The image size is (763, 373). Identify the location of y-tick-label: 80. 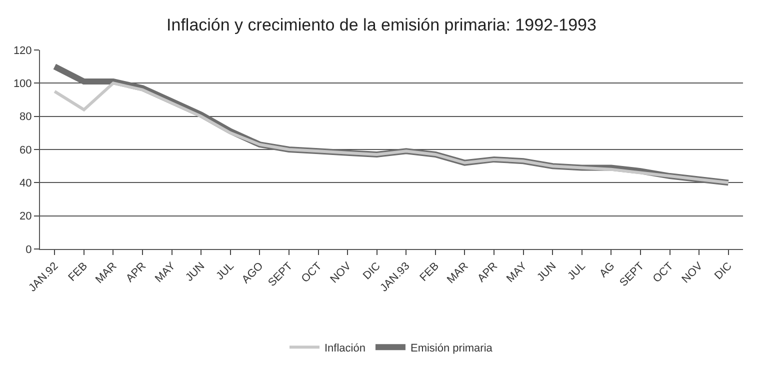
(26, 117).